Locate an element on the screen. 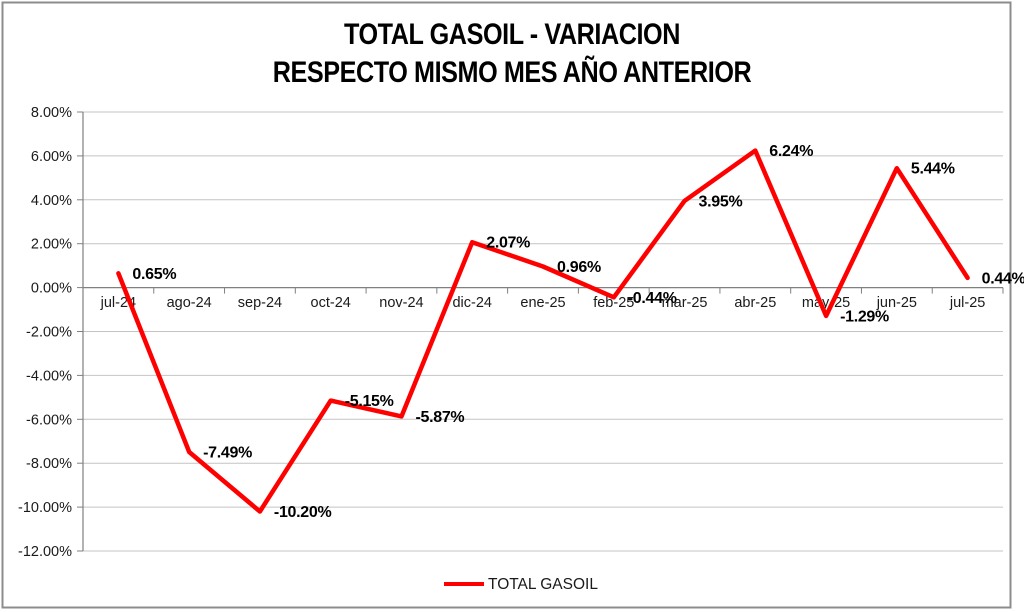  data-label: 2.07% is located at coordinates (508, 243).